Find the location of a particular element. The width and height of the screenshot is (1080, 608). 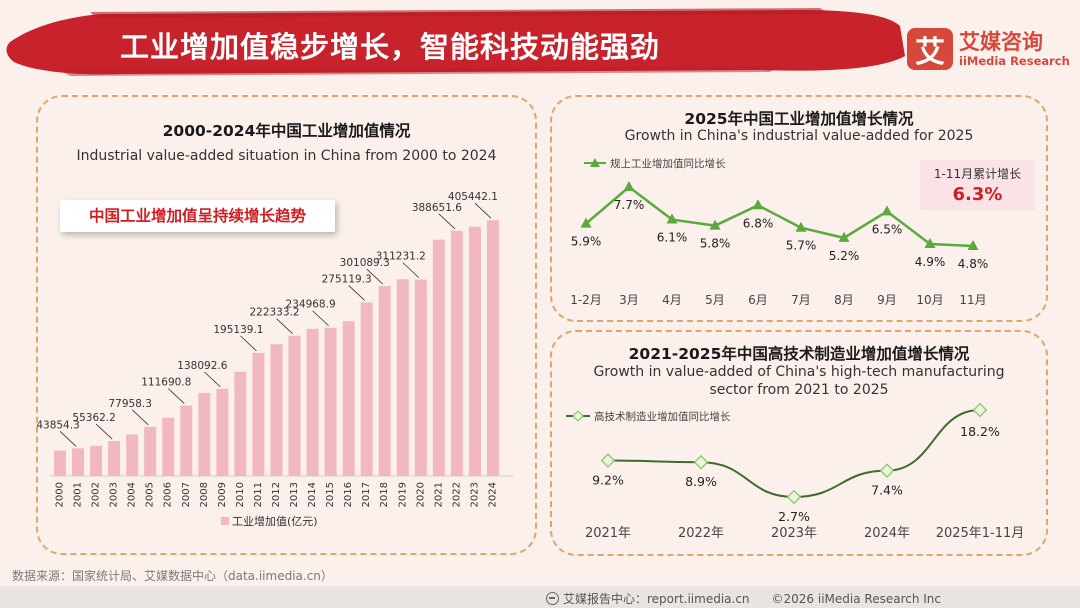

x-tick-label: 2023年 is located at coordinates (794, 533).